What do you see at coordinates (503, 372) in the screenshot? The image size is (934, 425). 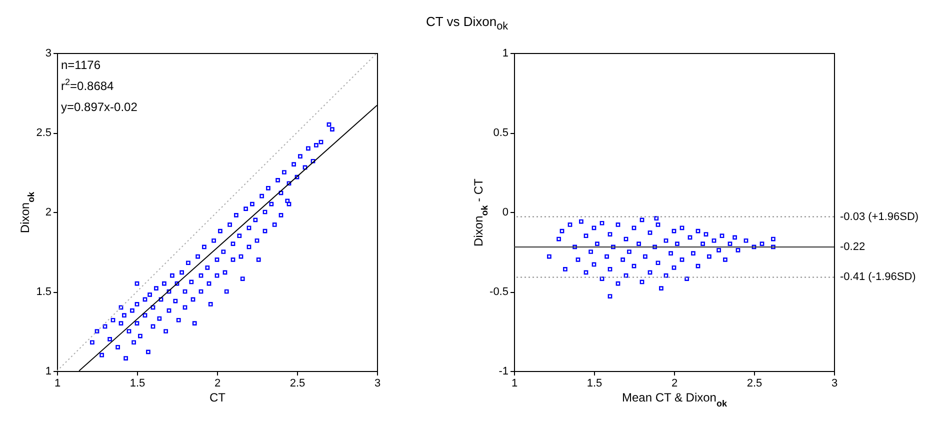 I see `y-tick-label: -1` at bounding box center [503, 372].